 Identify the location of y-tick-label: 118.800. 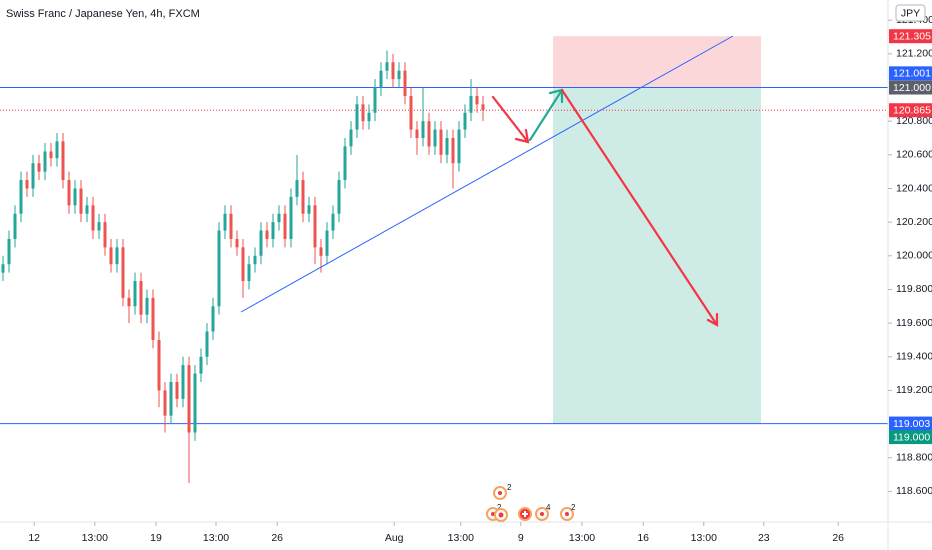
(914, 458).